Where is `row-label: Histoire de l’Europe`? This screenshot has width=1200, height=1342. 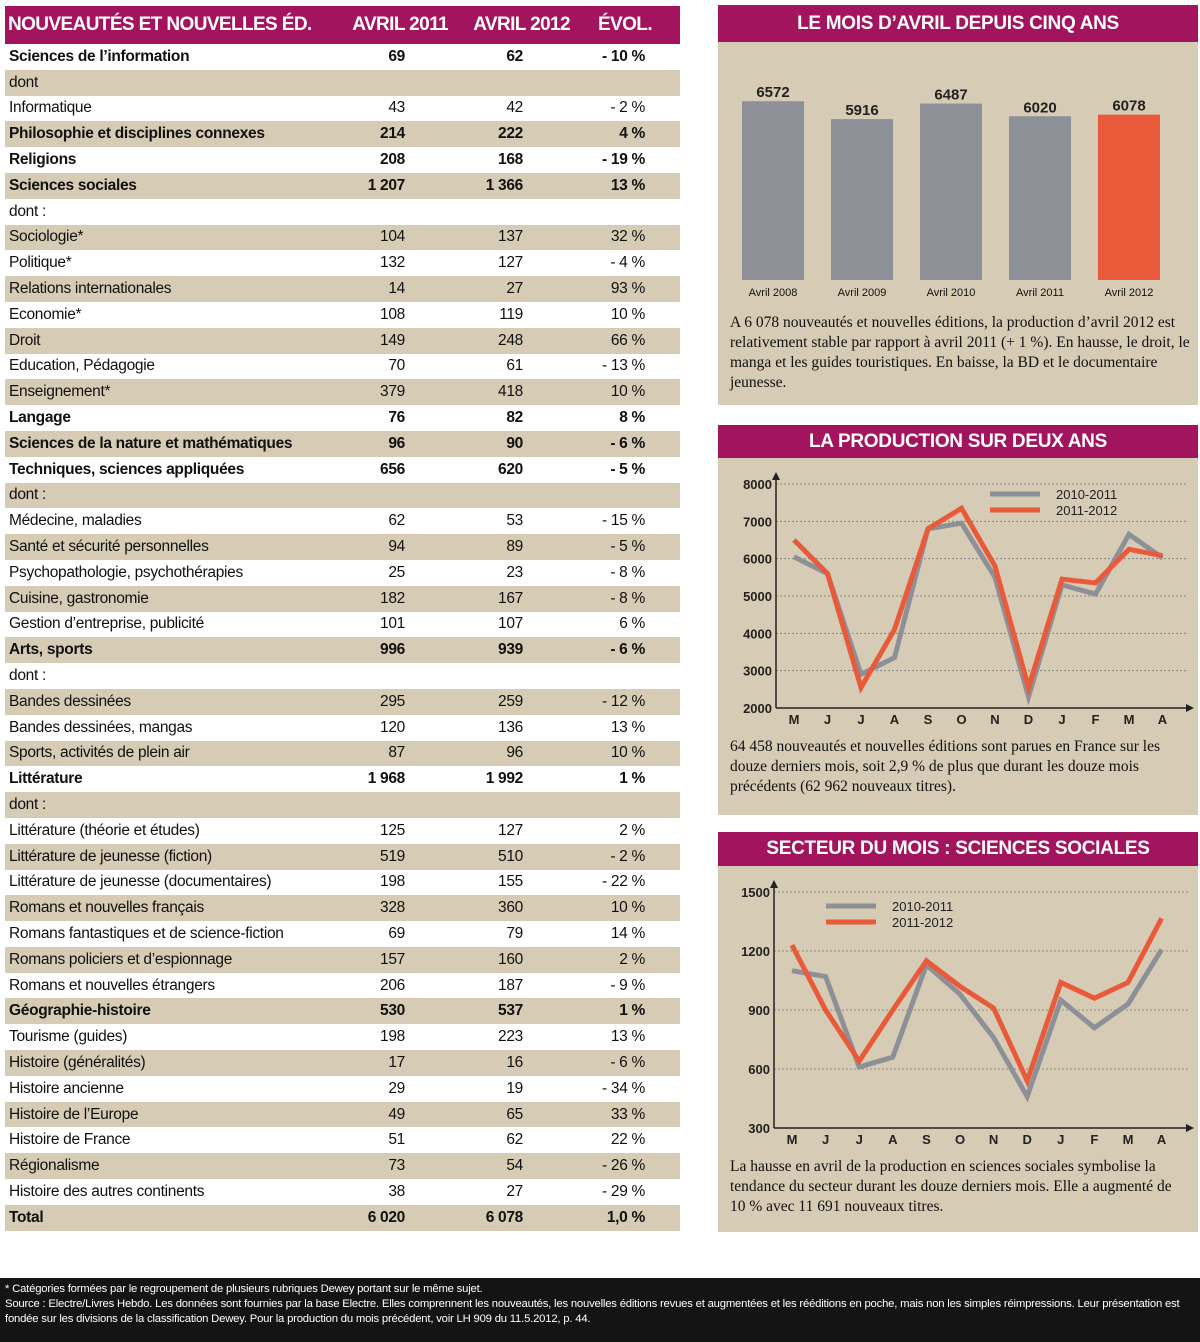
row-label: Histoire de l’Europe is located at coordinates (74, 1114).